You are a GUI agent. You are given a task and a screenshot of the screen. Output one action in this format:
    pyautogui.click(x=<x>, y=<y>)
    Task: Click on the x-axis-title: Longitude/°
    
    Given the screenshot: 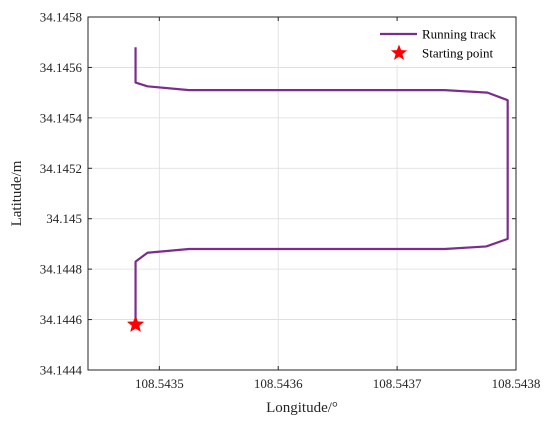 What is the action you would take?
    pyautogui.click(x=302, y=408)
    